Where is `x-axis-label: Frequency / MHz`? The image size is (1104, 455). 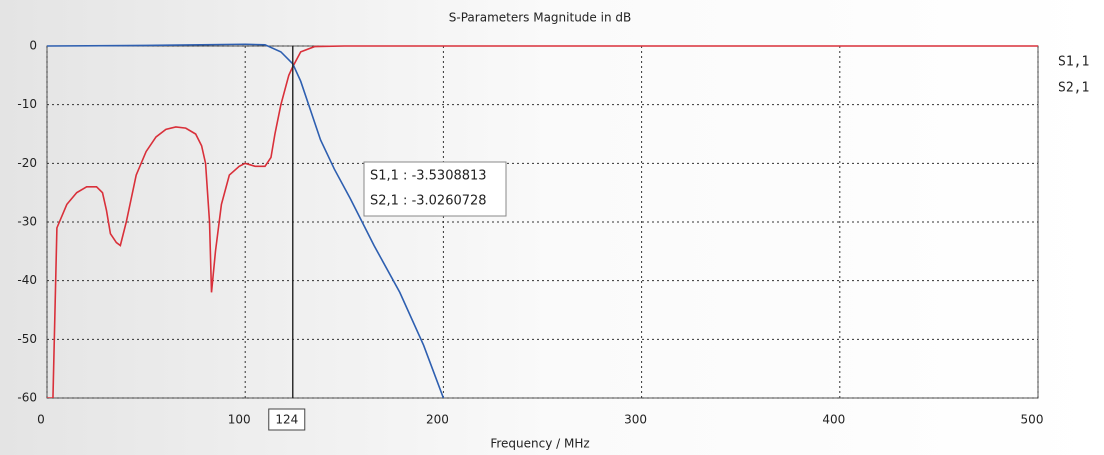
x-axis-label: Frequency / MHz is located at coordinates (539, 444).